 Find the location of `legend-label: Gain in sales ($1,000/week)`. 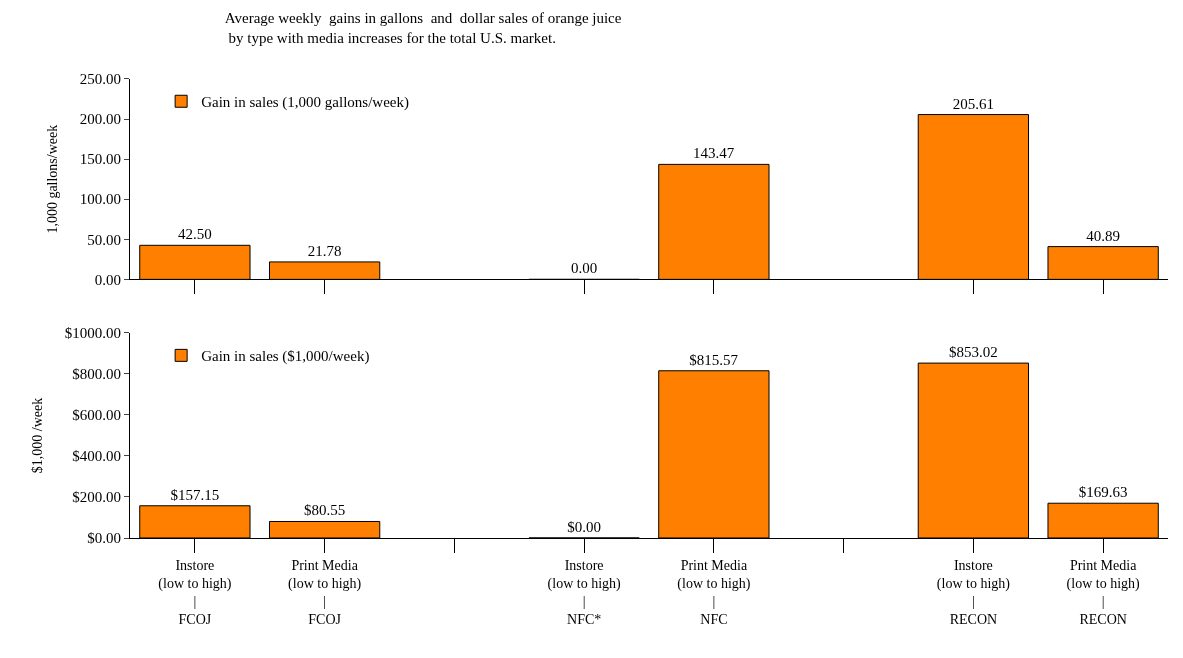

legend-label: Gain in sales ($1,000/week) is located at coordinates (285, 357).